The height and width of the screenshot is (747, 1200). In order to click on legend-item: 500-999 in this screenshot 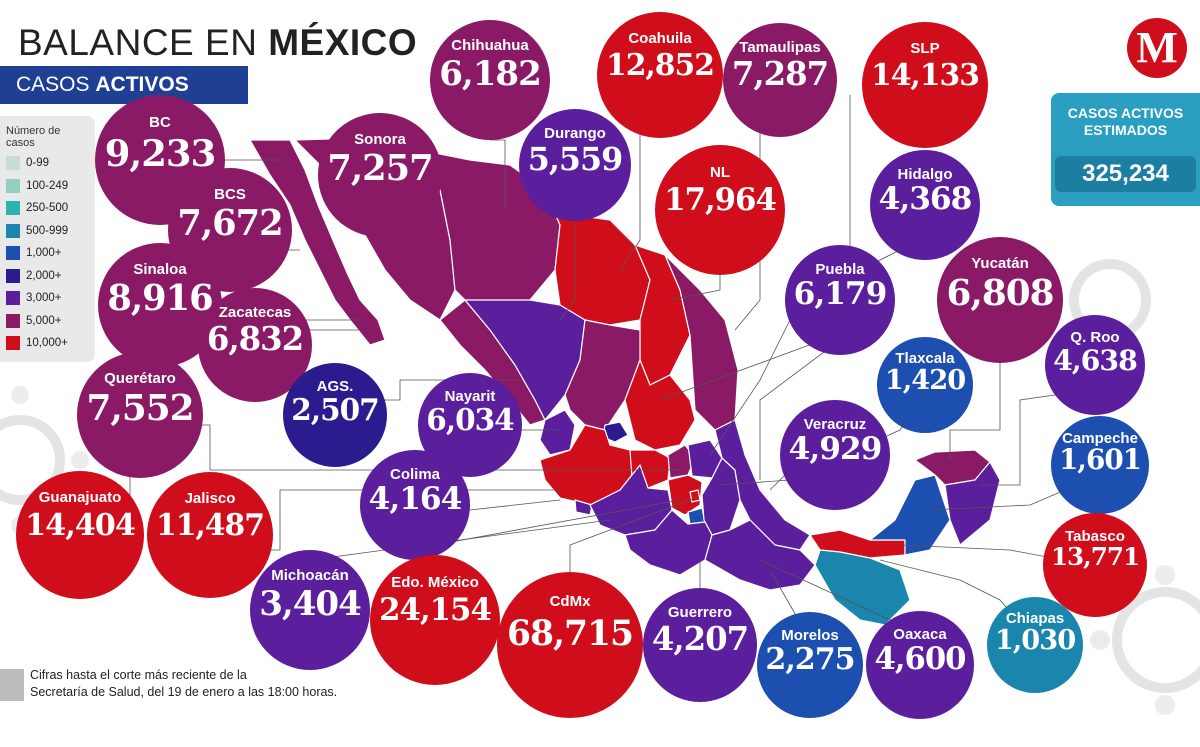, I will do `click(37, 230)`.